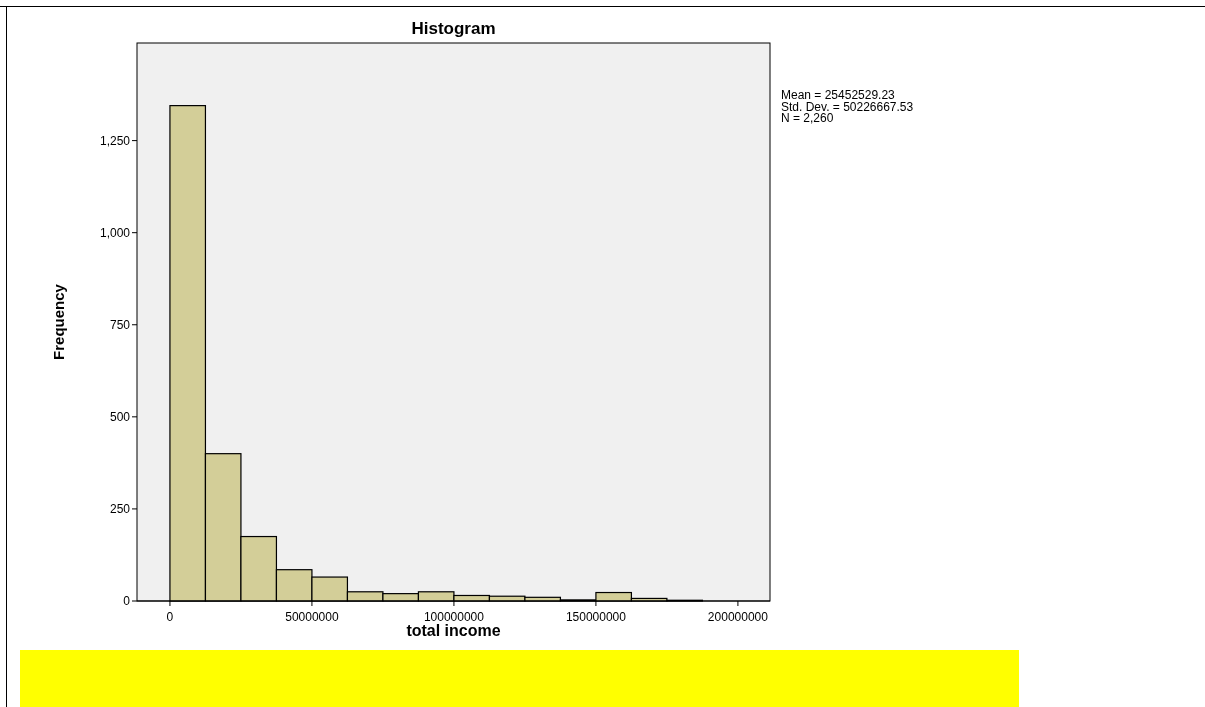 The width and height of the screenshot is (1205, 707). I want to click on x-tick-label: 100000000, so click(454, 617).